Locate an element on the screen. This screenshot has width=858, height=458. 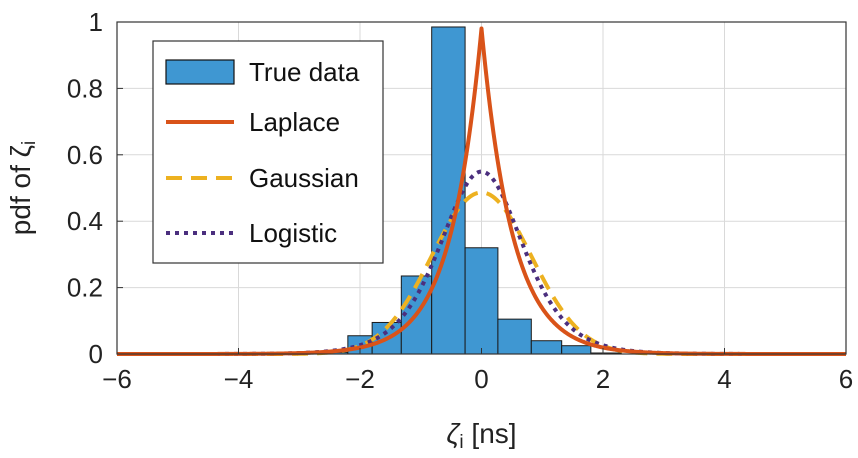
x-axis-unit: [ns] is located at coordinates (490, 433).